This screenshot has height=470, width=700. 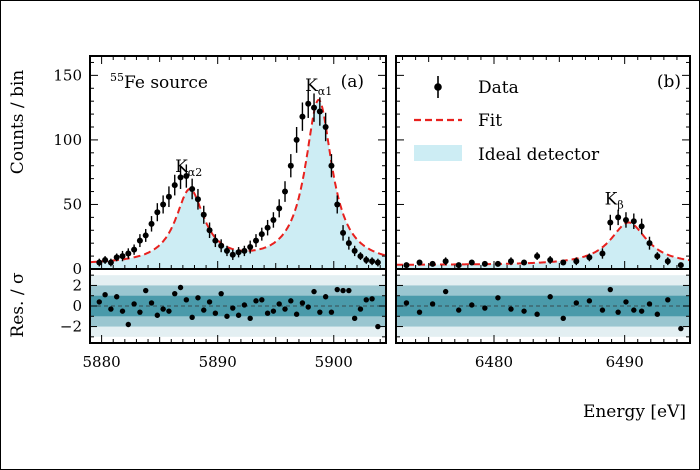 What do you see at coordinates (166, 83) in the screenshot?
I see `source-label-text: Fe source` at bounding box center [166, 83].